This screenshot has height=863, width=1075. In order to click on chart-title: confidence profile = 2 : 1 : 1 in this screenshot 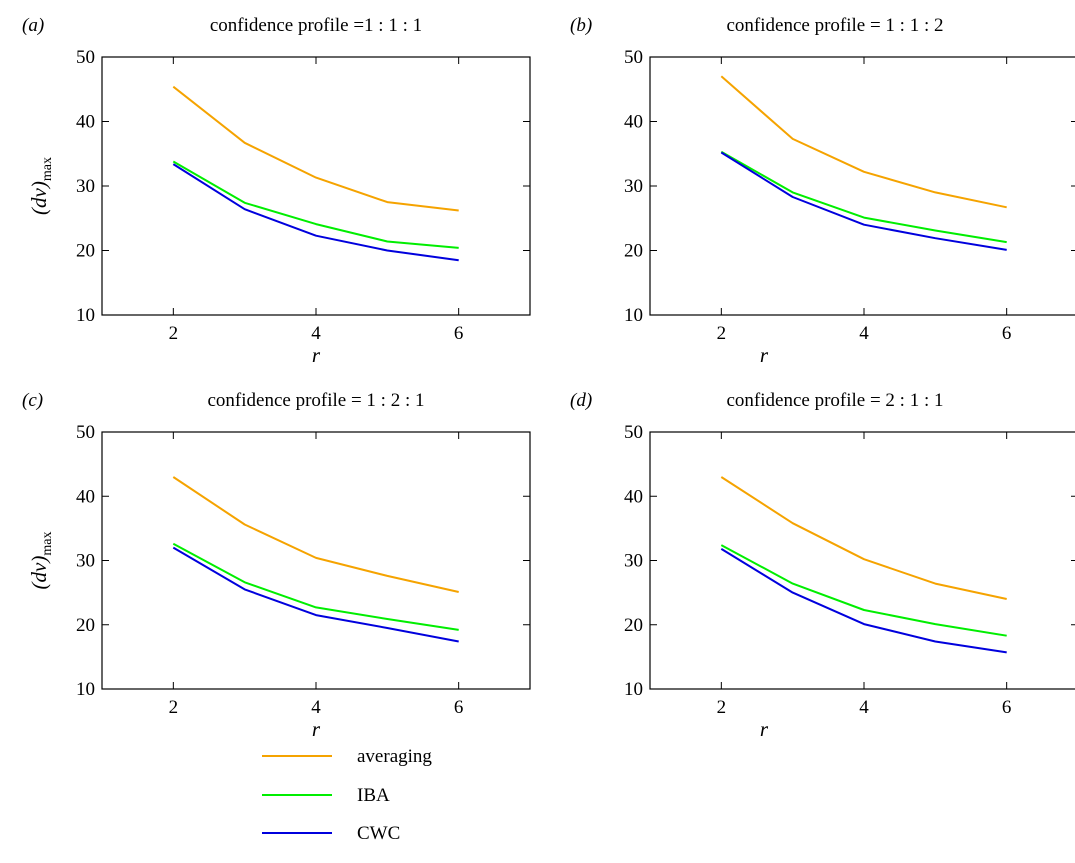, I will do `click(834, 400)`.